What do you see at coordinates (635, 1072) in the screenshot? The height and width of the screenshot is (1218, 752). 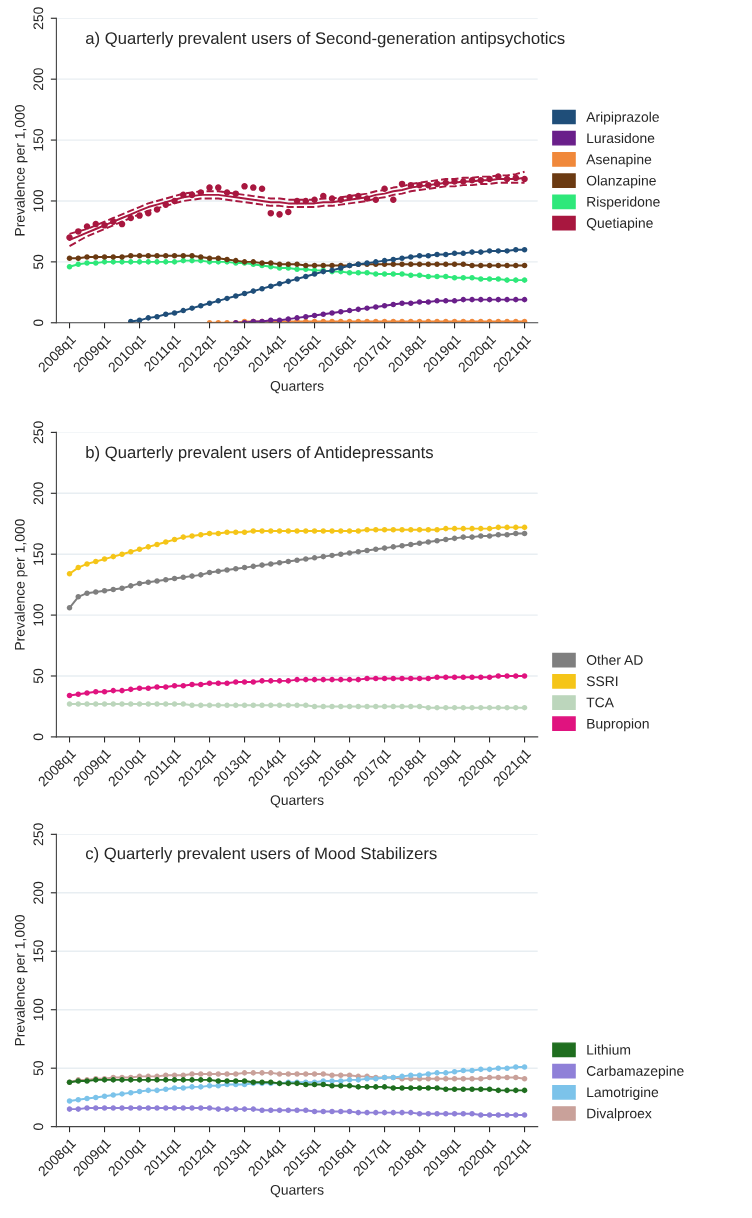 I see `legend-label: Carbamazepine` at bounding box center [635, 1072].